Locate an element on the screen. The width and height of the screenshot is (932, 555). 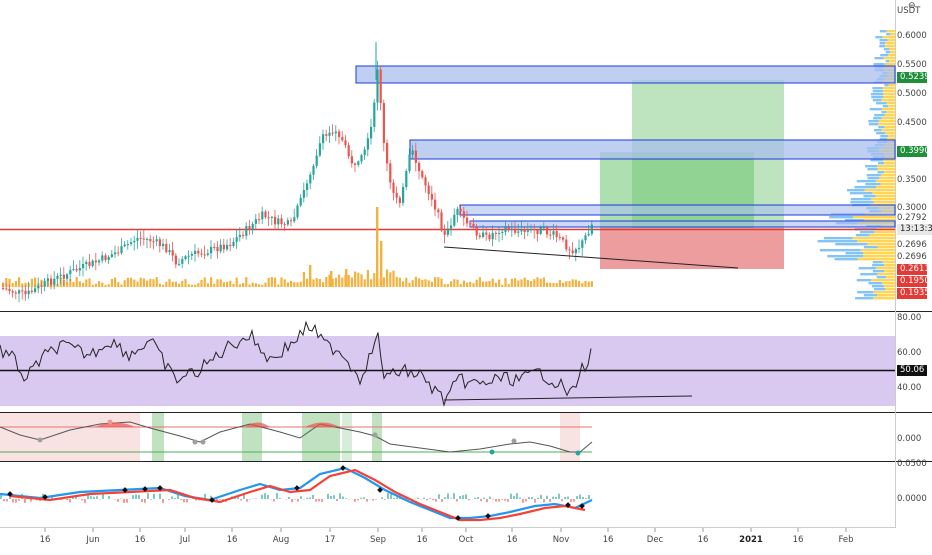
time-axis-label: Jul is located at coordinates (185, 540).